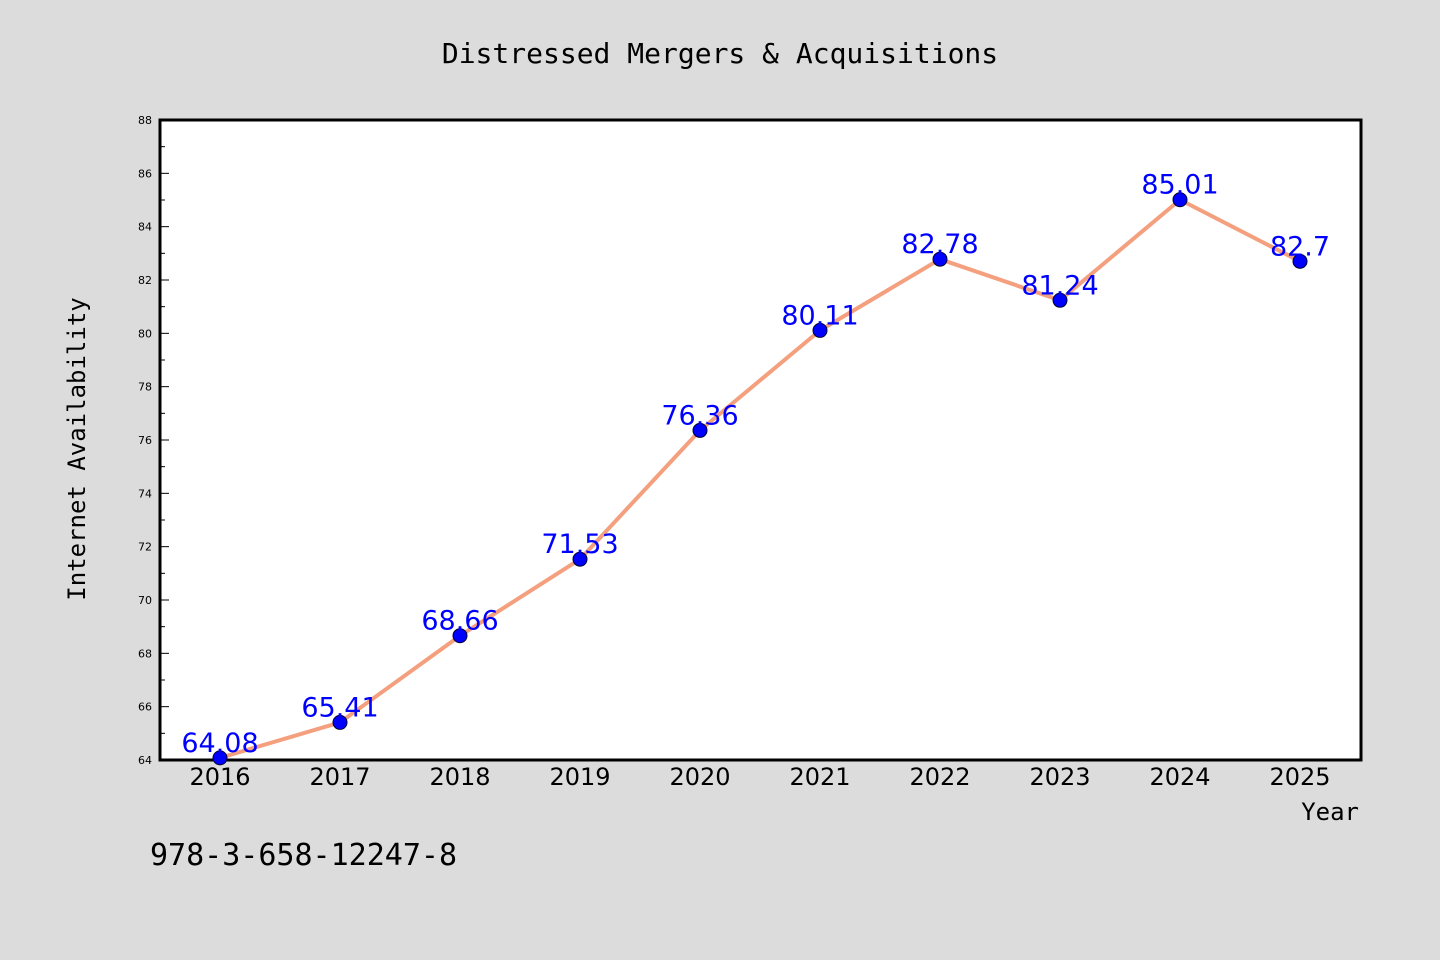  I want to click on data-label: 82.7, so click(1300, 246).